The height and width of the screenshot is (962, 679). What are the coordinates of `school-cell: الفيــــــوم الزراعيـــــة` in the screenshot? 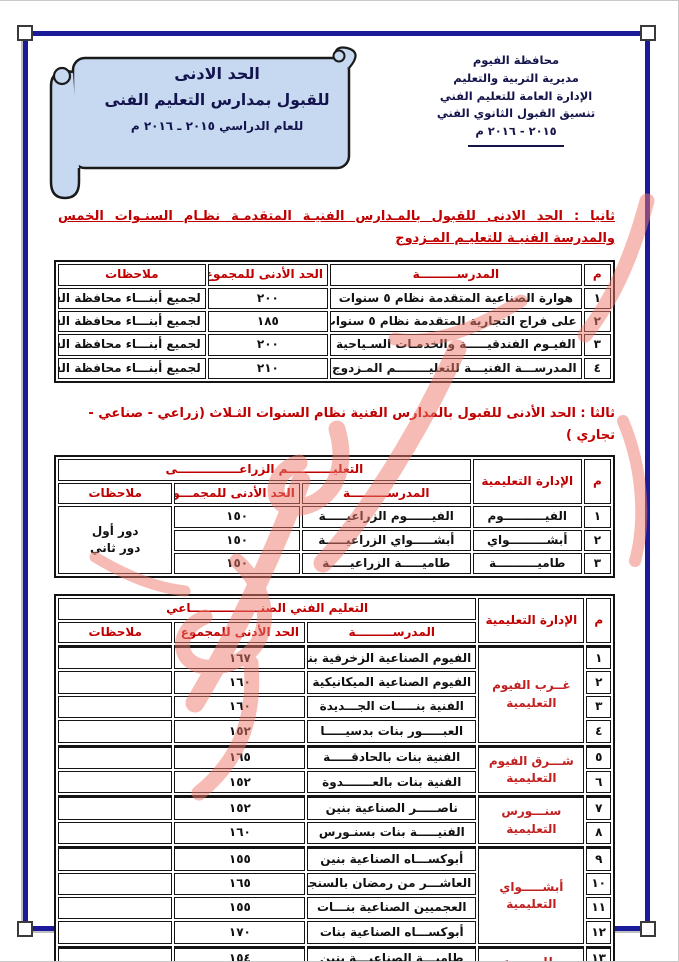 It's located at (386, 517).